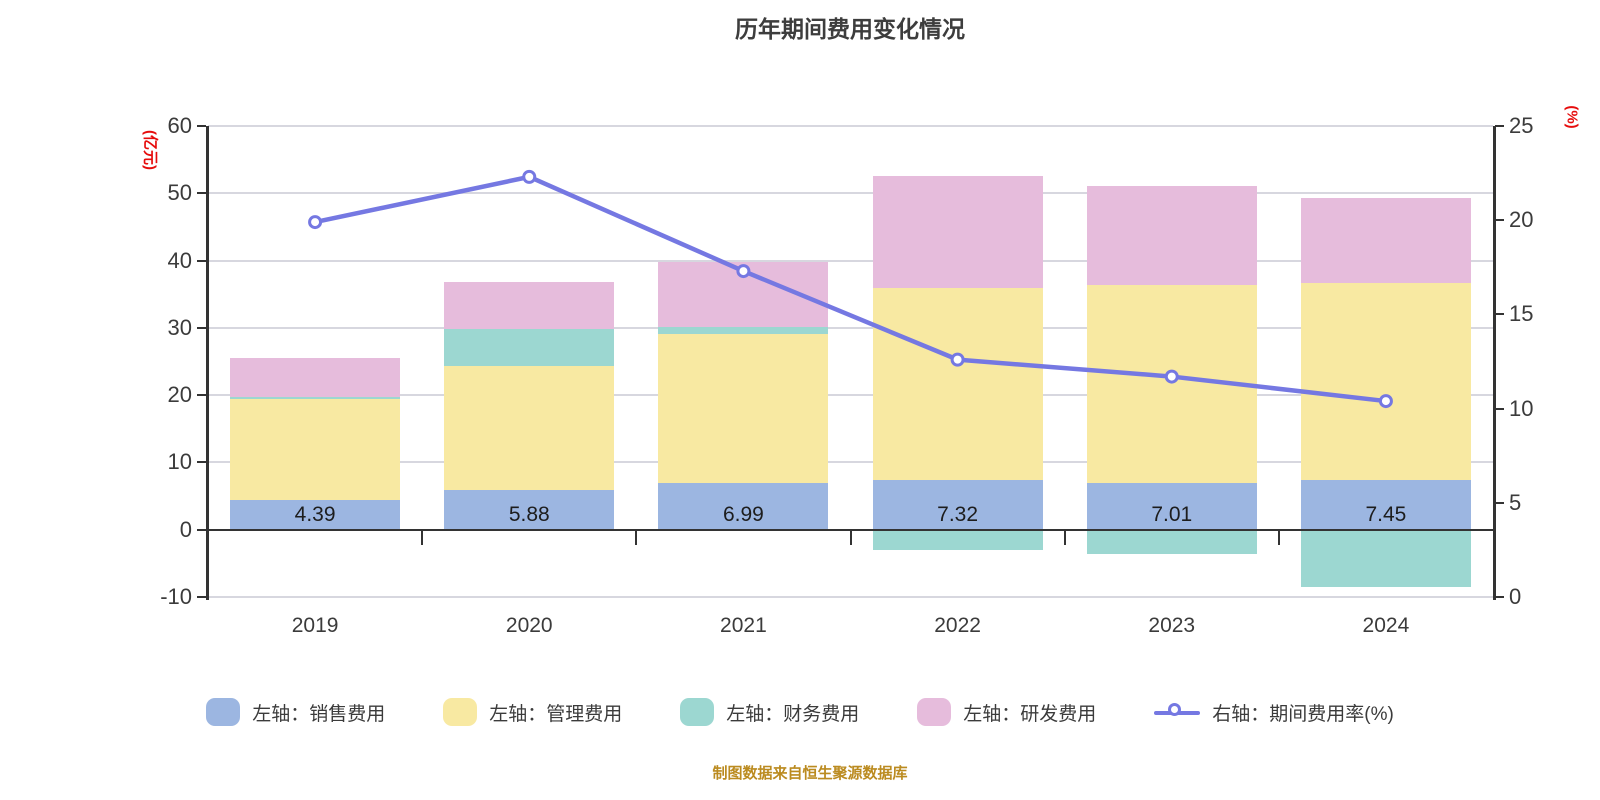 The width and height of the screenshot is (1600, 800). What do you see at coordinates (176, 596) in the screenshot?
I see `left-axis-tick-label: -10` at bounding box center [176, 596].